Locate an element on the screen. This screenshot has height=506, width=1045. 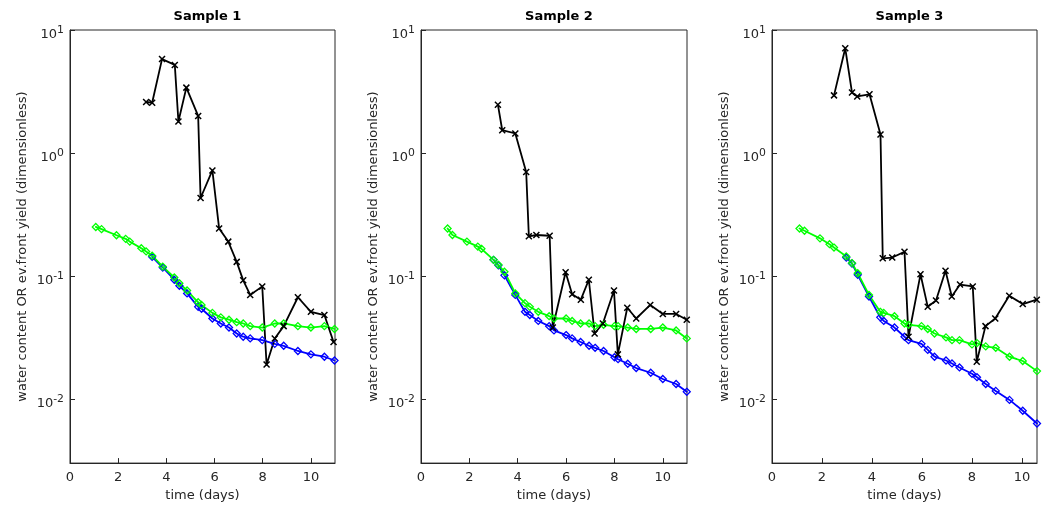
chart-title: Sample 2 is located at coordinates (559, 15).